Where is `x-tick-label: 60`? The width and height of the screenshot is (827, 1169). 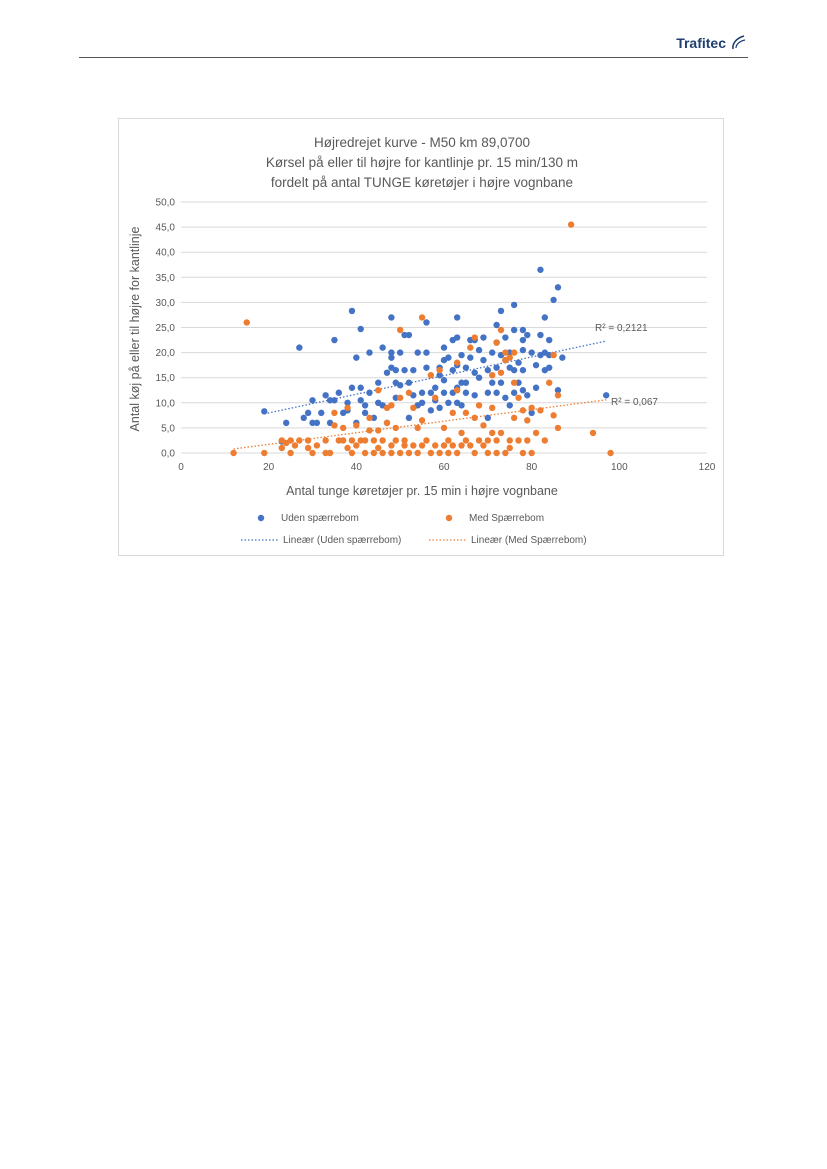
x-tick-label: 60 is located at coordinates (444, 467).